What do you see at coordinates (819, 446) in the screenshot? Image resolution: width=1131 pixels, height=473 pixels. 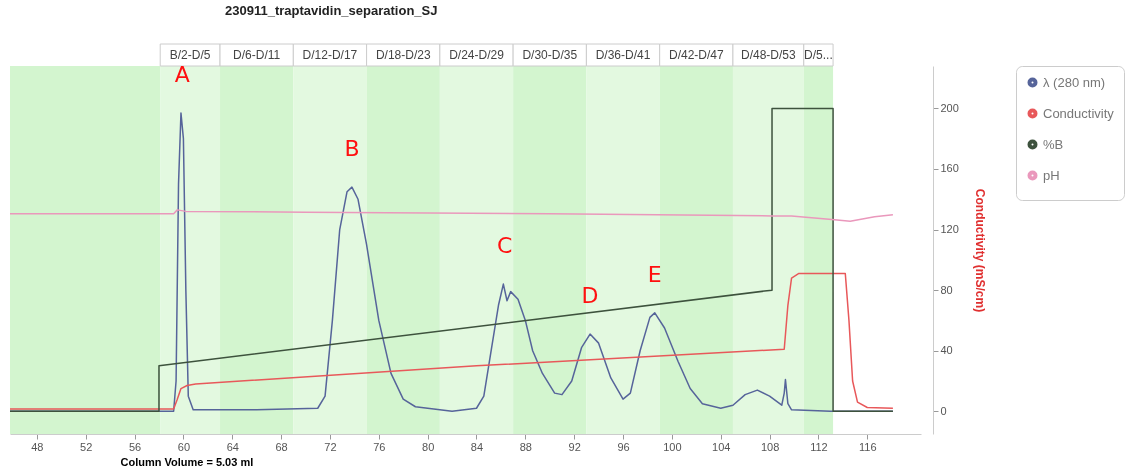 I see `x-tick-label: 112` at bounding box center [819, 446].